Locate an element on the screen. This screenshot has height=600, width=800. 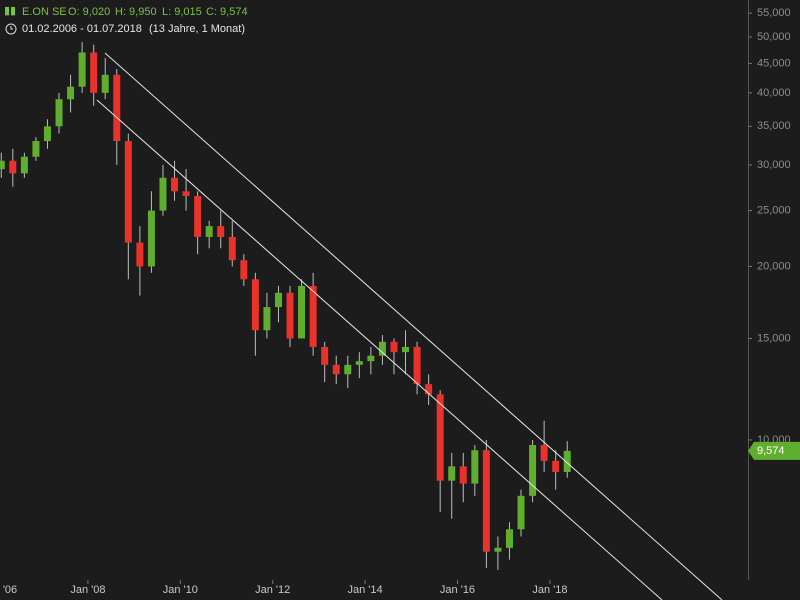
last-price-label: 9,574 is located at coordinates (771, 451).